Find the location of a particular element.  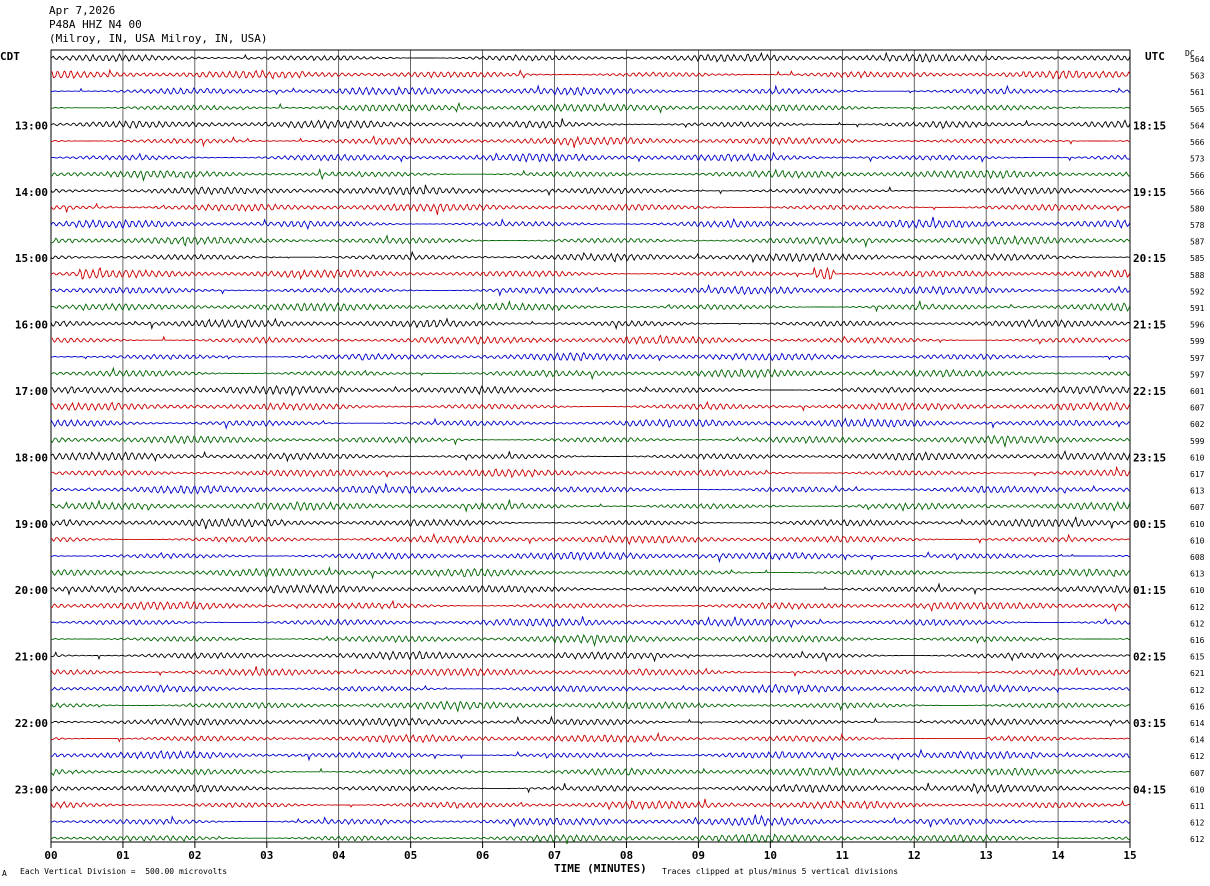

right-hour-label-6: 00:15 is located at coordinates (1149, 524).